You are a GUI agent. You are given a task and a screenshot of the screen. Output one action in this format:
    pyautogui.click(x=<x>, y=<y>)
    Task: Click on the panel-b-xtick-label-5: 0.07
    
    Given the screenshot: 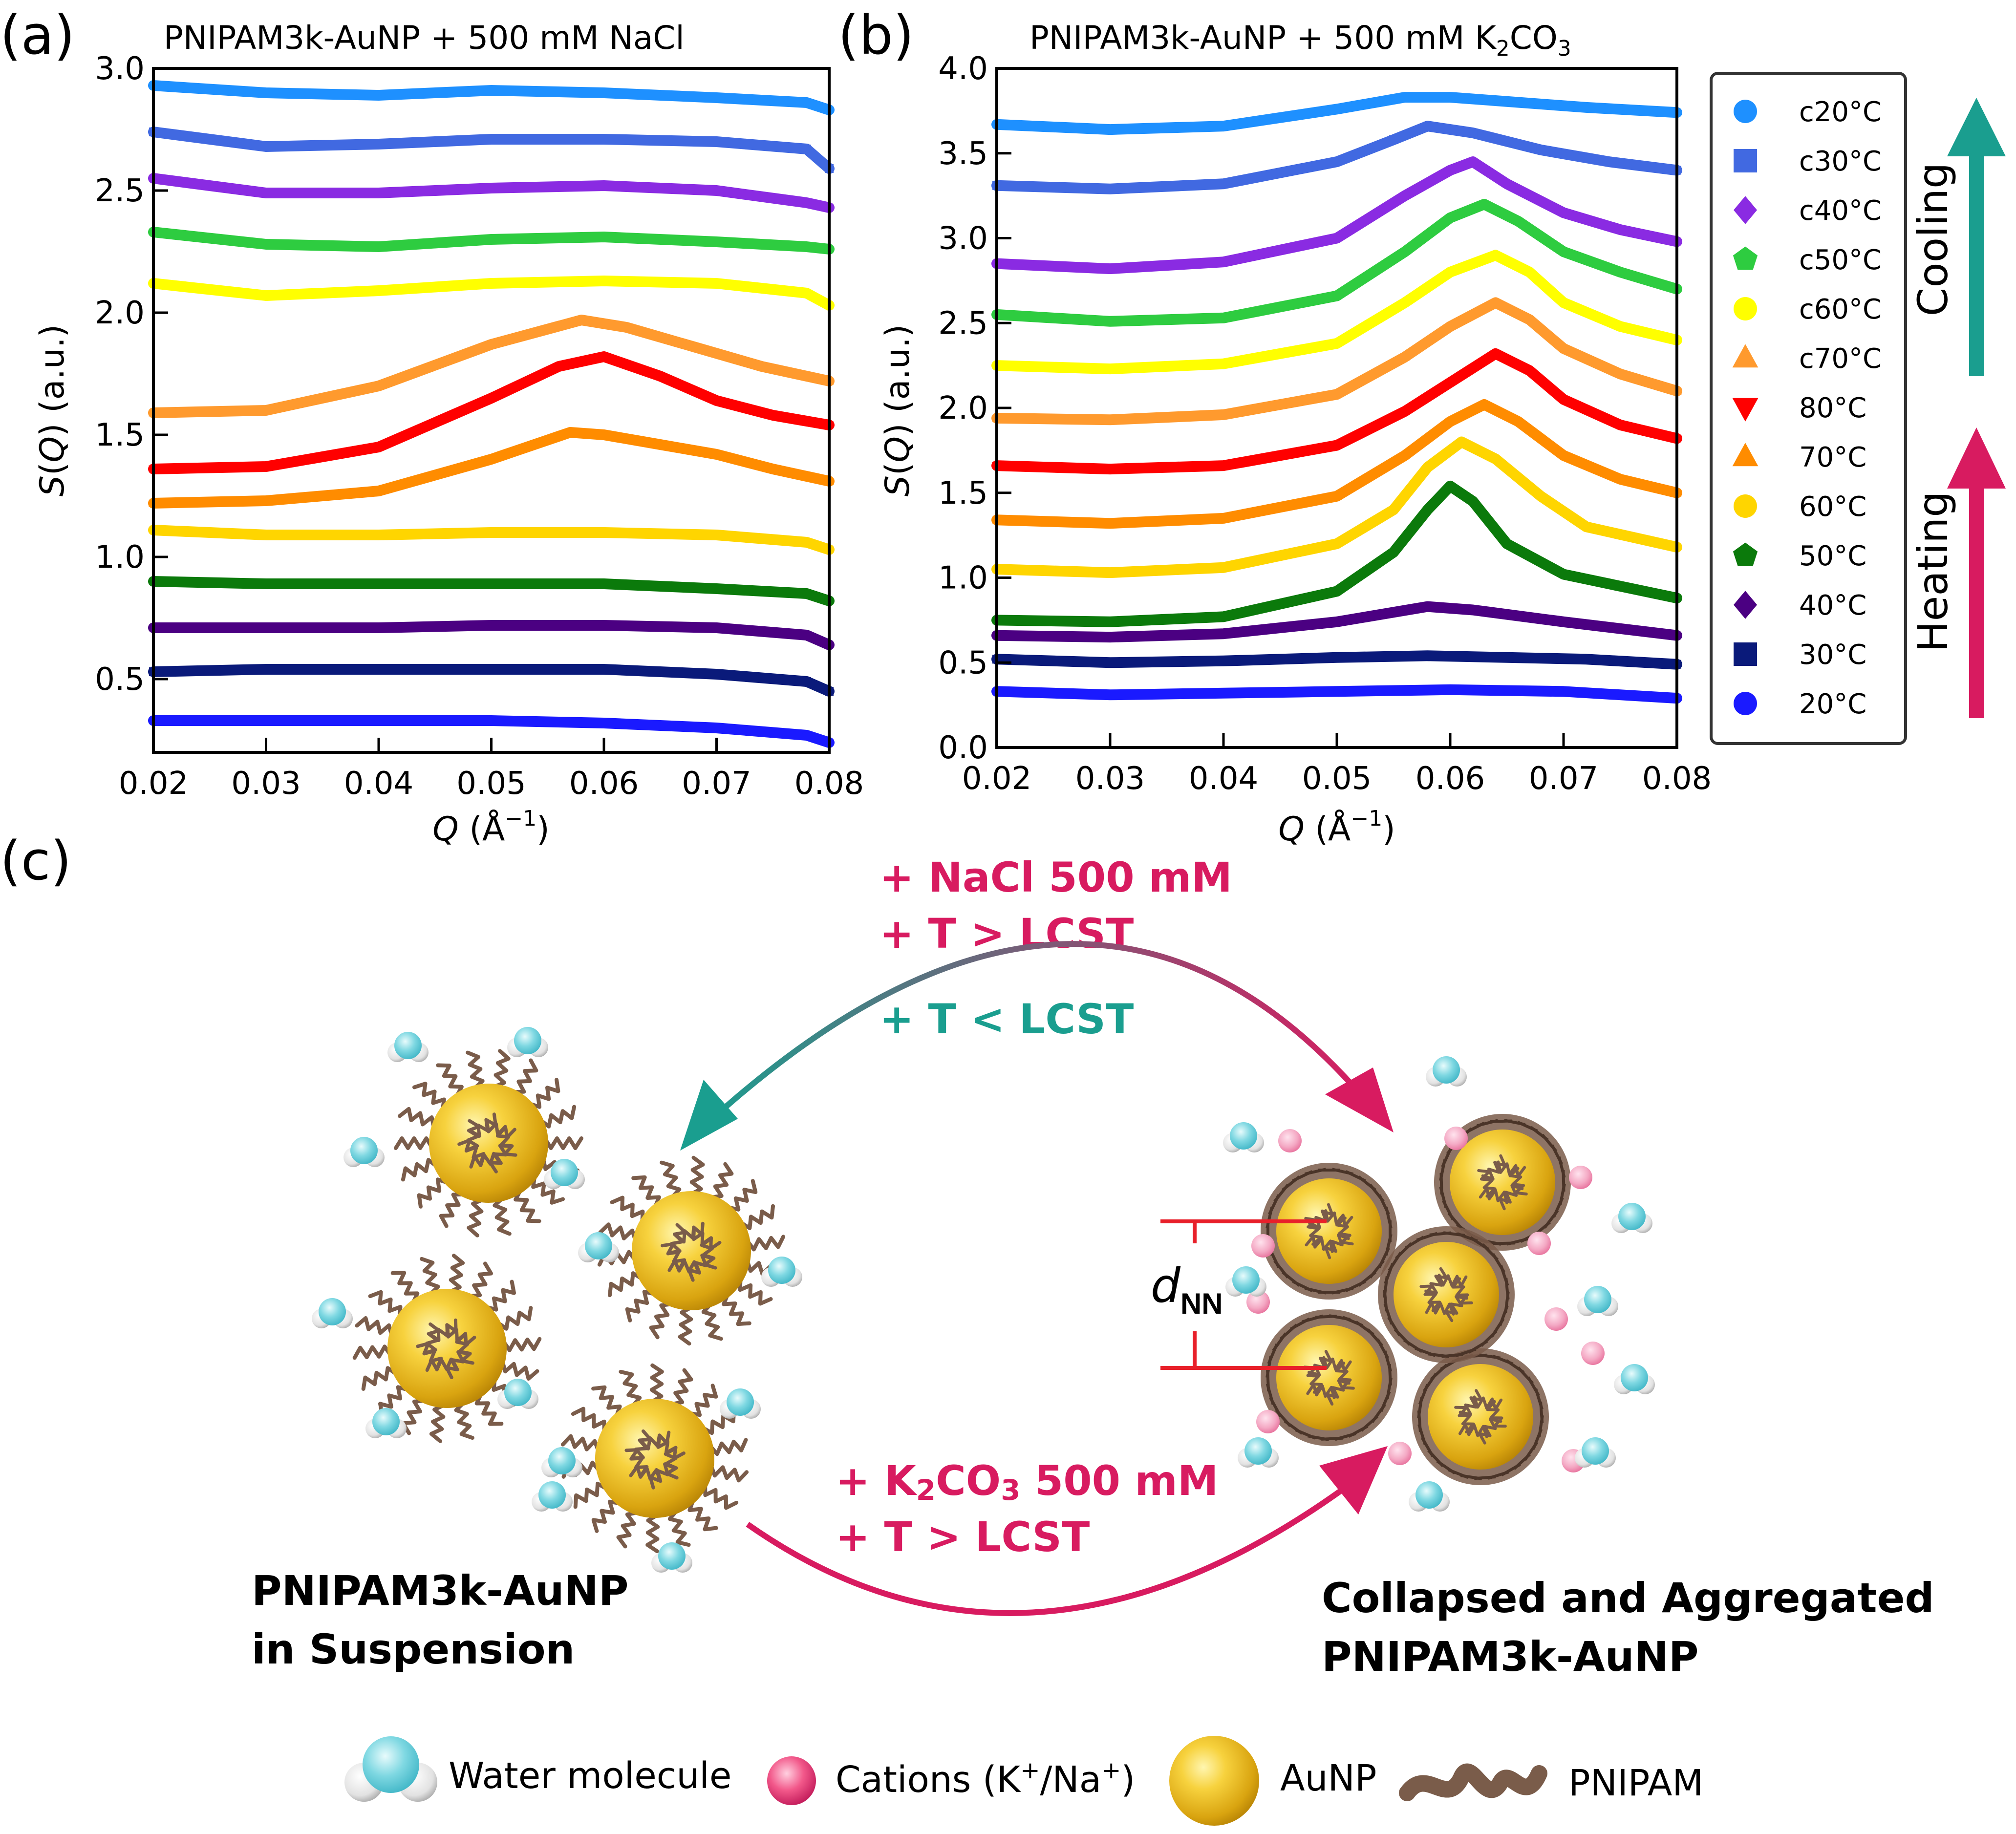 What is the action you would take?
    pyautogui.click(x=1564, y=779)
    